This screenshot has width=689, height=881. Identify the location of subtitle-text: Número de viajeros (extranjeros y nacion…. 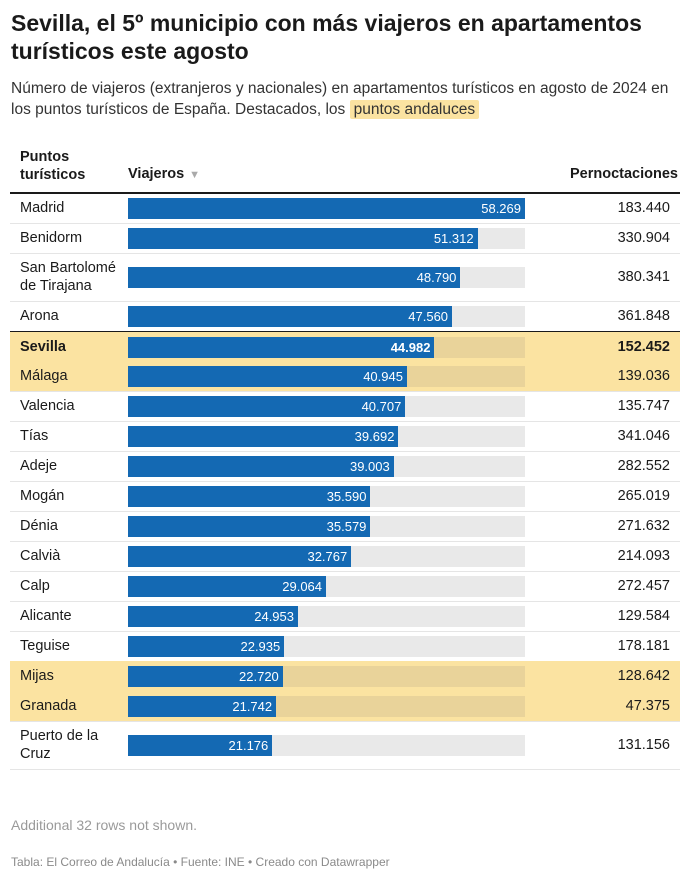
(340, 99).